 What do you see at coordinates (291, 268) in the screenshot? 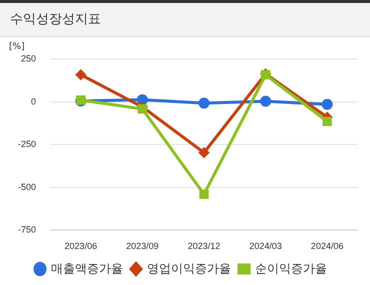
I see `legend-label: 순이익증가율` at bounding box center [291, 268].